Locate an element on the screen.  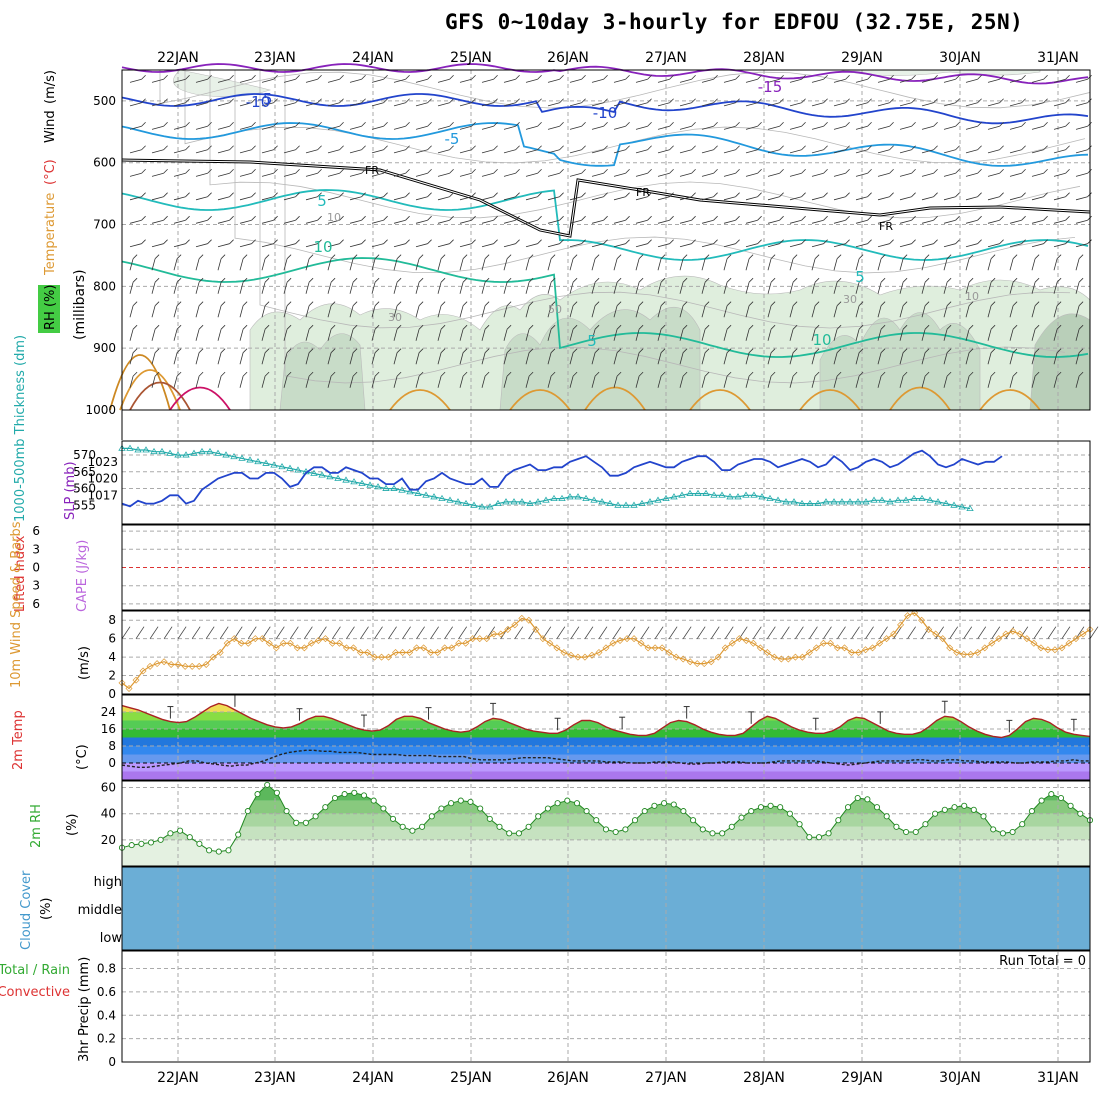
contour-label: -15 is located at coordinates (770, 87).